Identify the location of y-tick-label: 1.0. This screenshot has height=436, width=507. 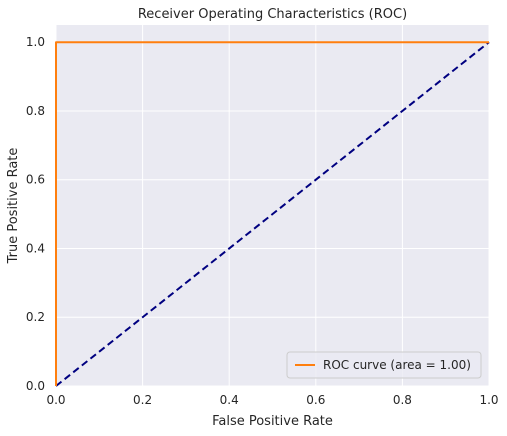
(35, 42).